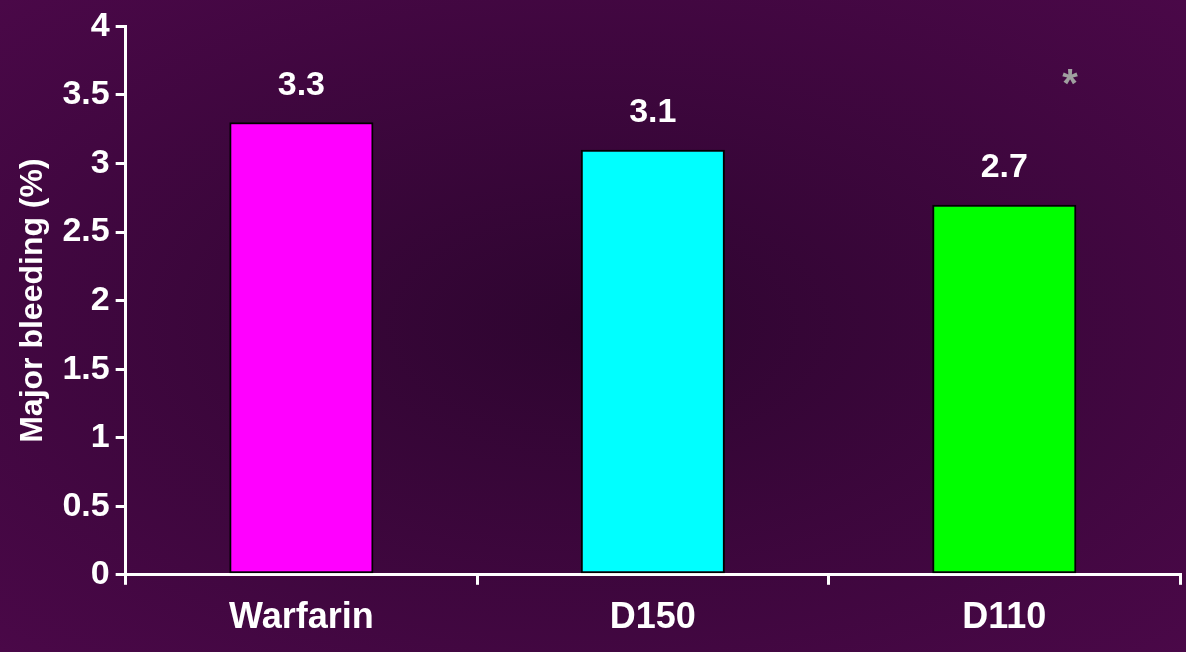  What do you see at coordinates (1070, 83) in the screenshot?
I see `annotation: *` at bounding box center [1070, 83].